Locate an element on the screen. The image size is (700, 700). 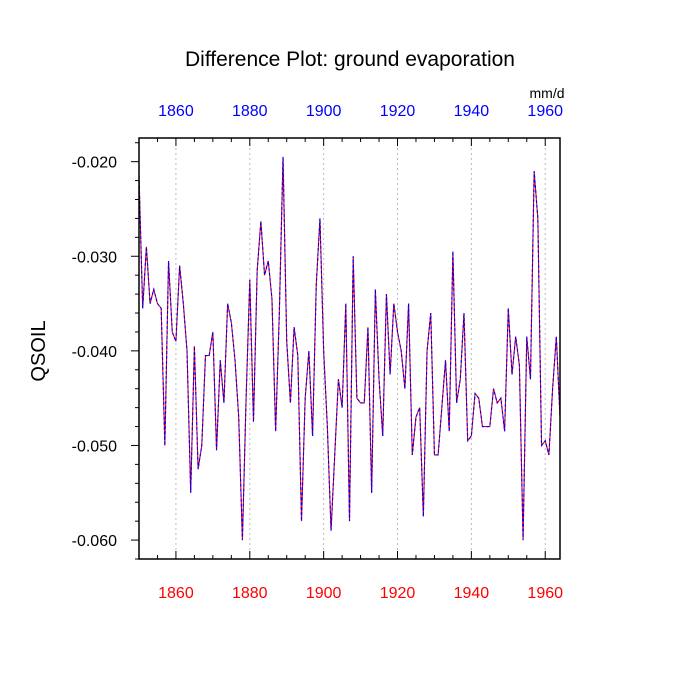
x-tick-label-bottom-4: 1940 is located at coordinates (472, 593).